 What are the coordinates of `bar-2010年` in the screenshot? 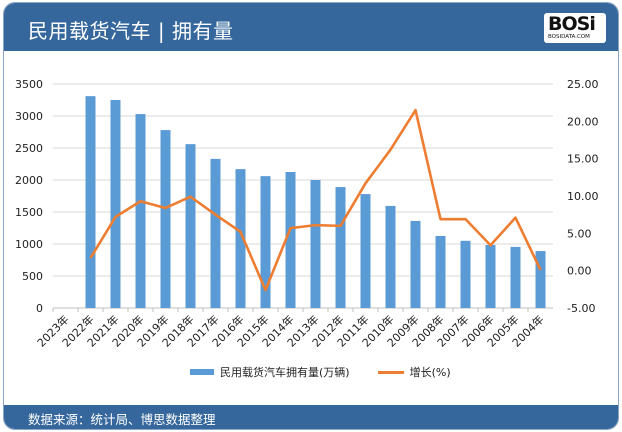 It's located at (390, 256).